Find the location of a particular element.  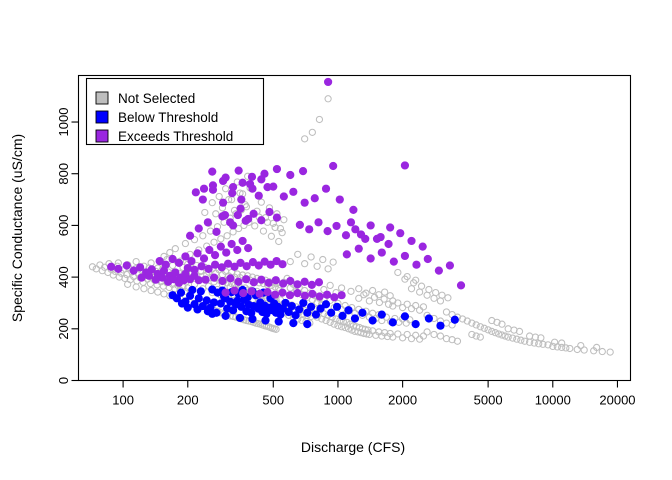

x-tick-label: 20000 is located at coordinates (617, 400).